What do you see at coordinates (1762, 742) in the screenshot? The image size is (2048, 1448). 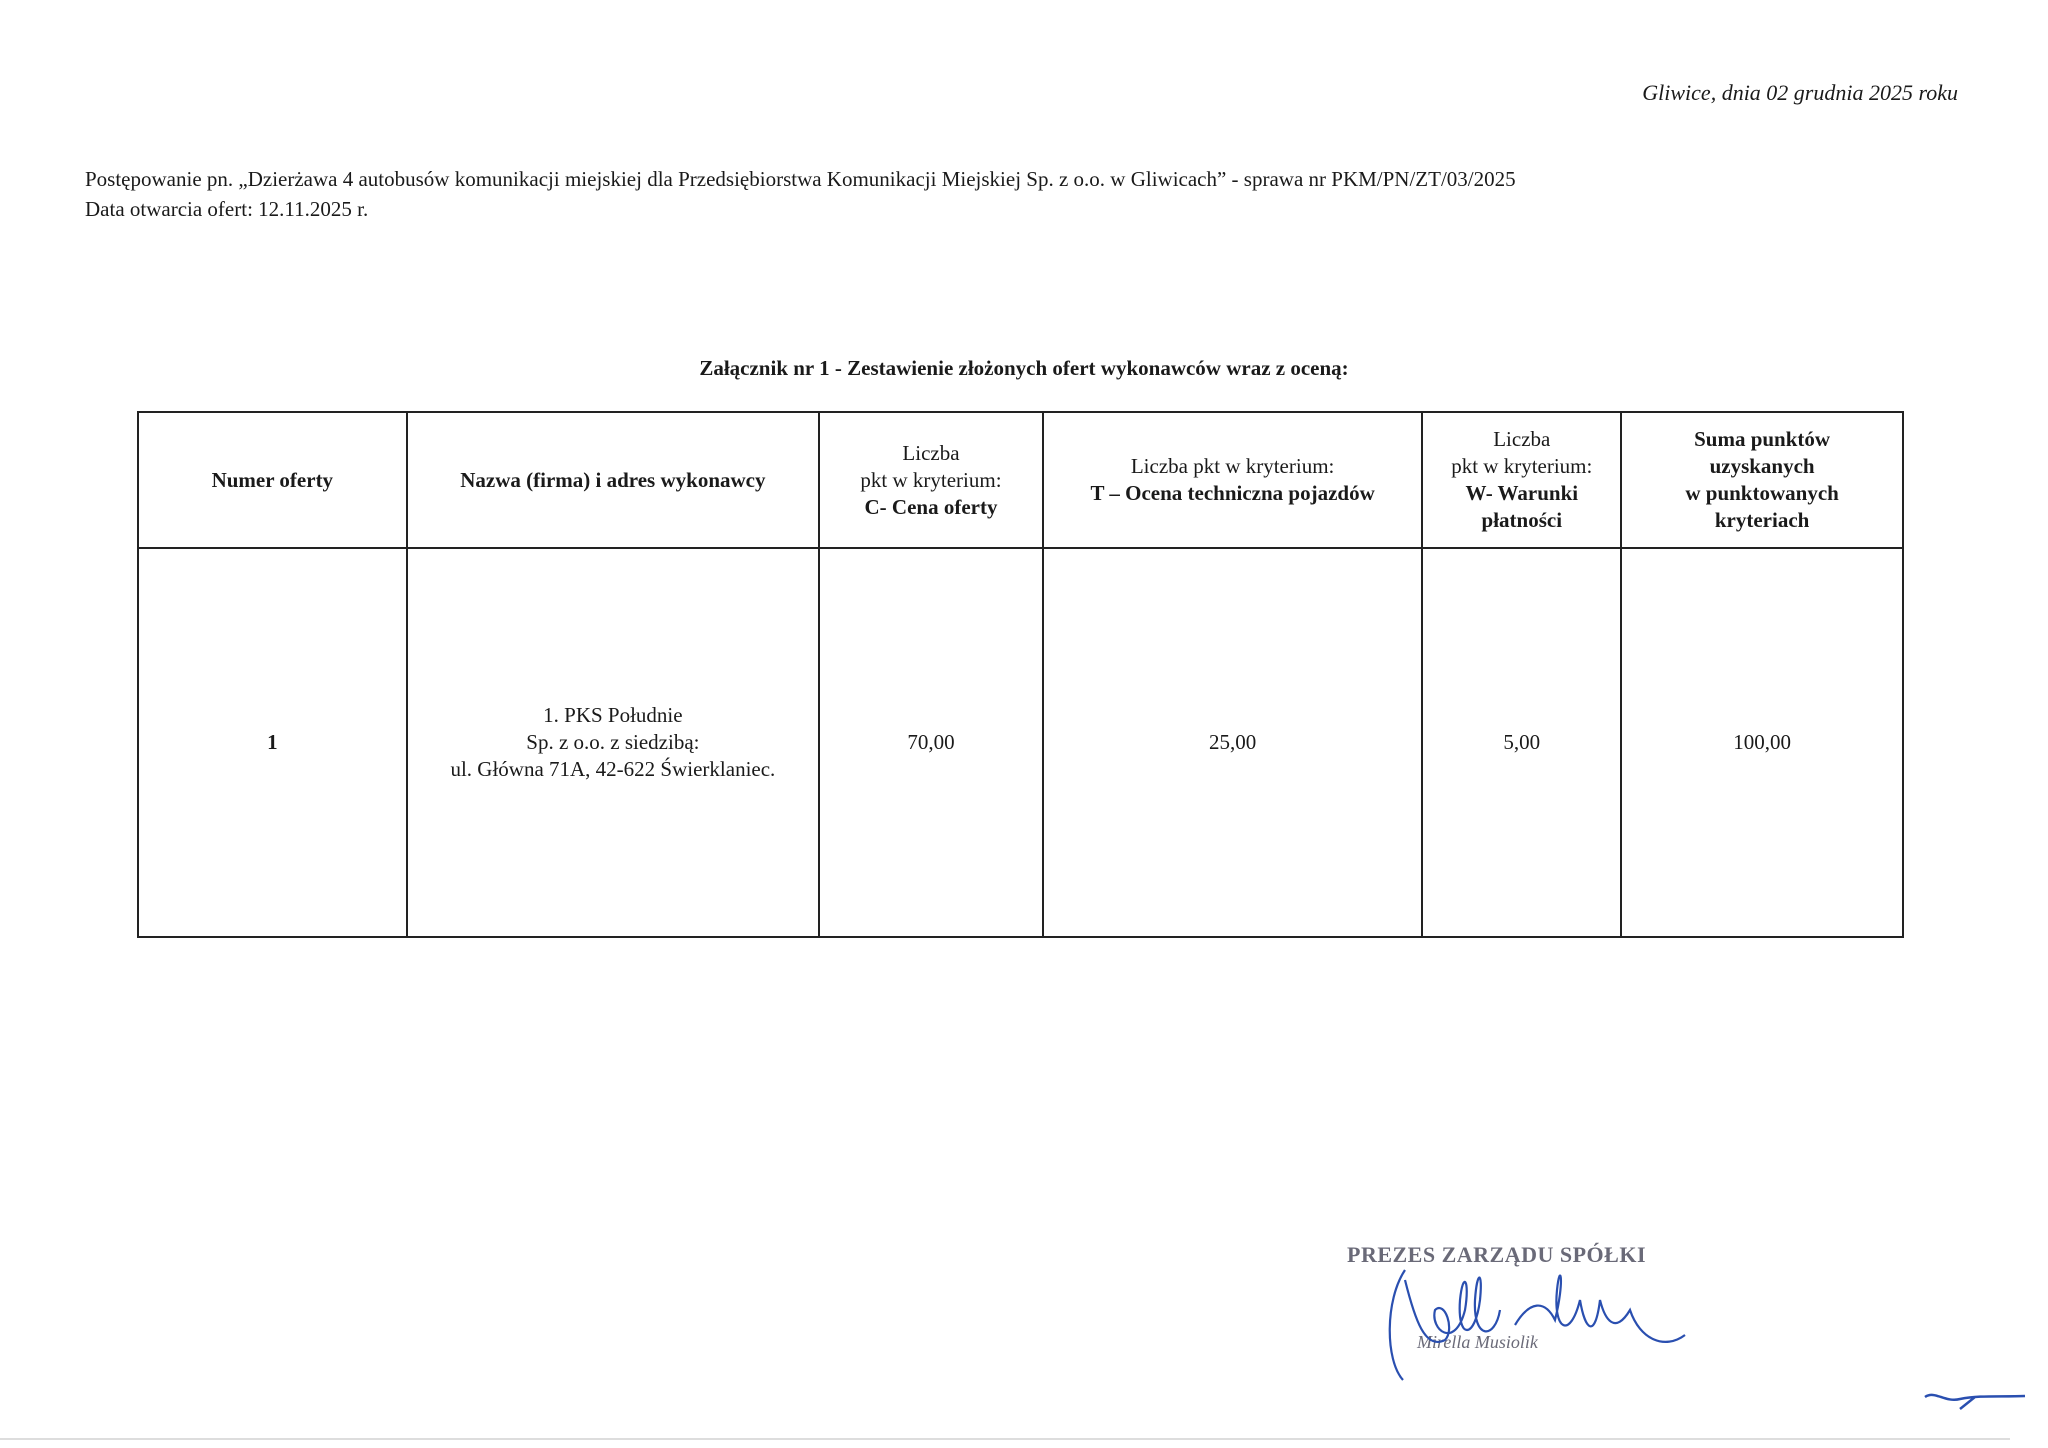 I see `total-score: 100,00` at bounding box center [1762, 742].